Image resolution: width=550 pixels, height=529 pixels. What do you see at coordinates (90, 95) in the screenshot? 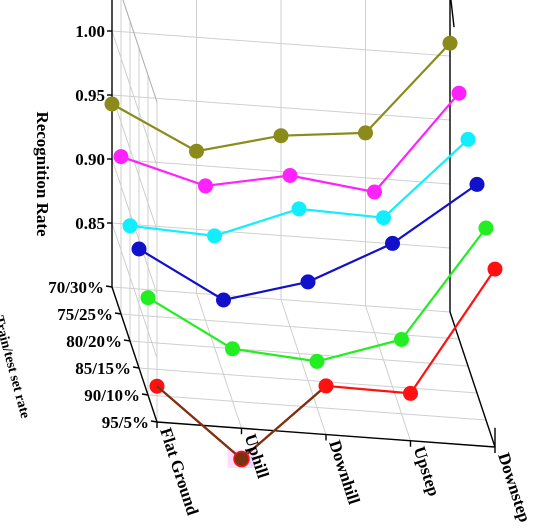
I see `y-tick-label: 0.95` at bounding box center [90, 95].